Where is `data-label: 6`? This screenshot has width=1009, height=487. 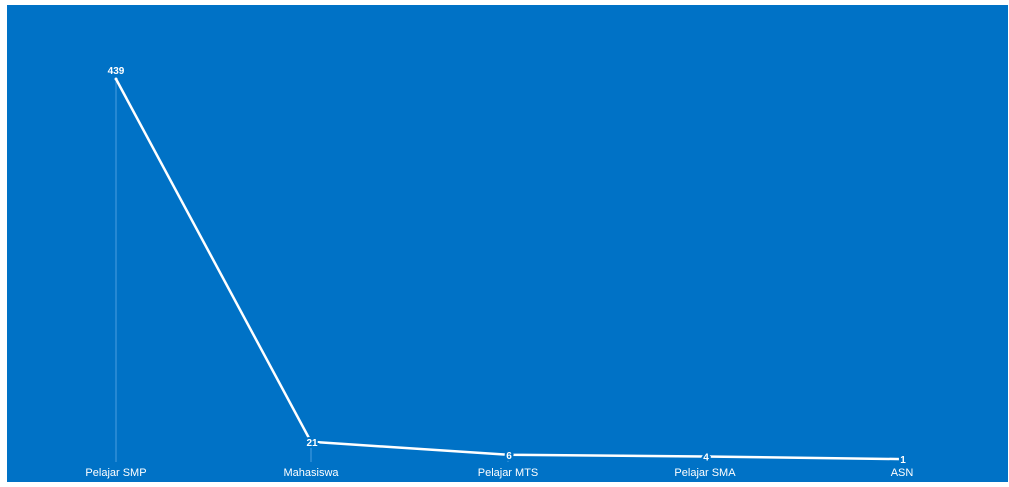 data-label: 6 is located at coordinates (509, 456).